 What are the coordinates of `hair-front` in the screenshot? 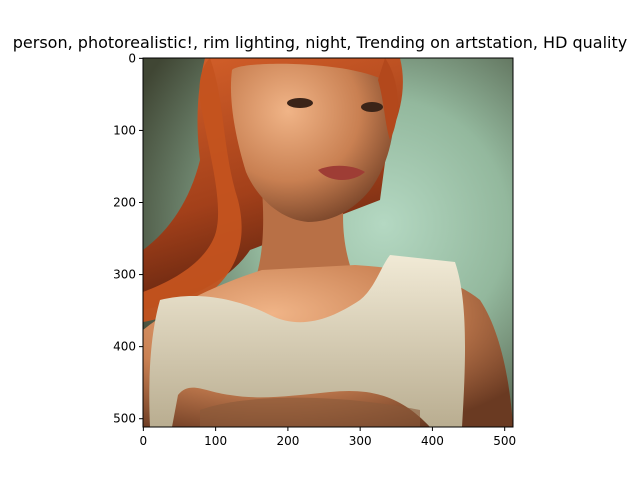 It's located at (192, 190).